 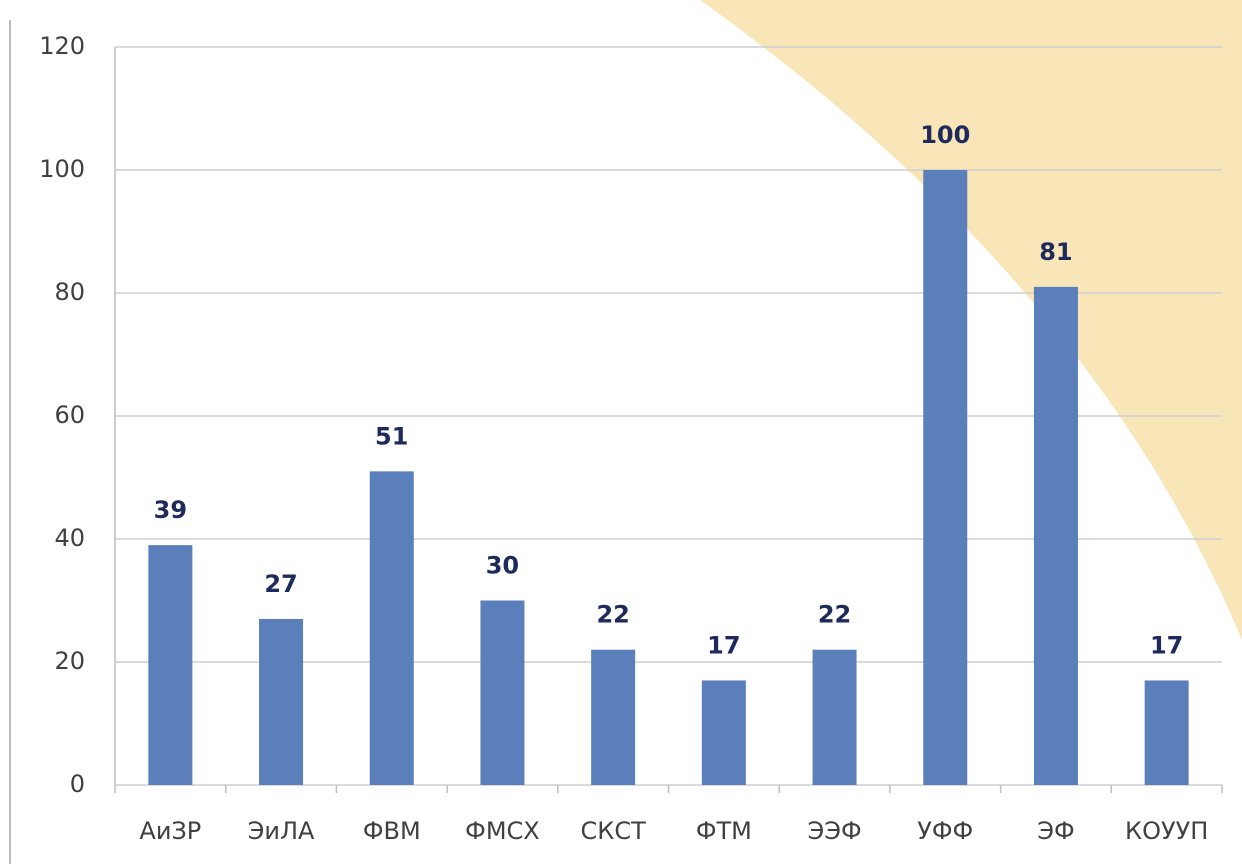 What do you see at coordinates (62, 46) in the screenshot?
I see `y-tick-label: 120` at bounding box center [62, 46].